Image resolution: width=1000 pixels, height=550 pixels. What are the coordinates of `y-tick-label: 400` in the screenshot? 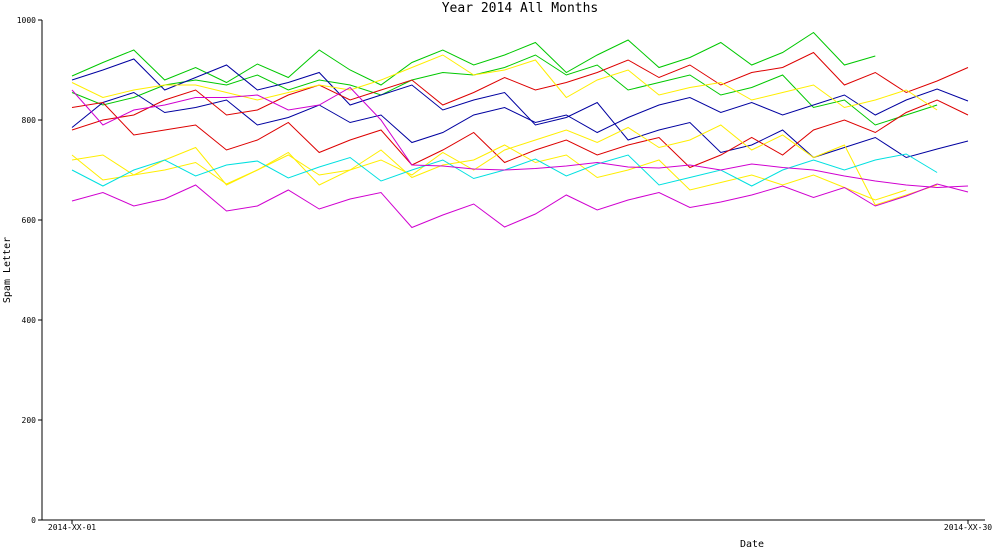 It's located at (29, 320).